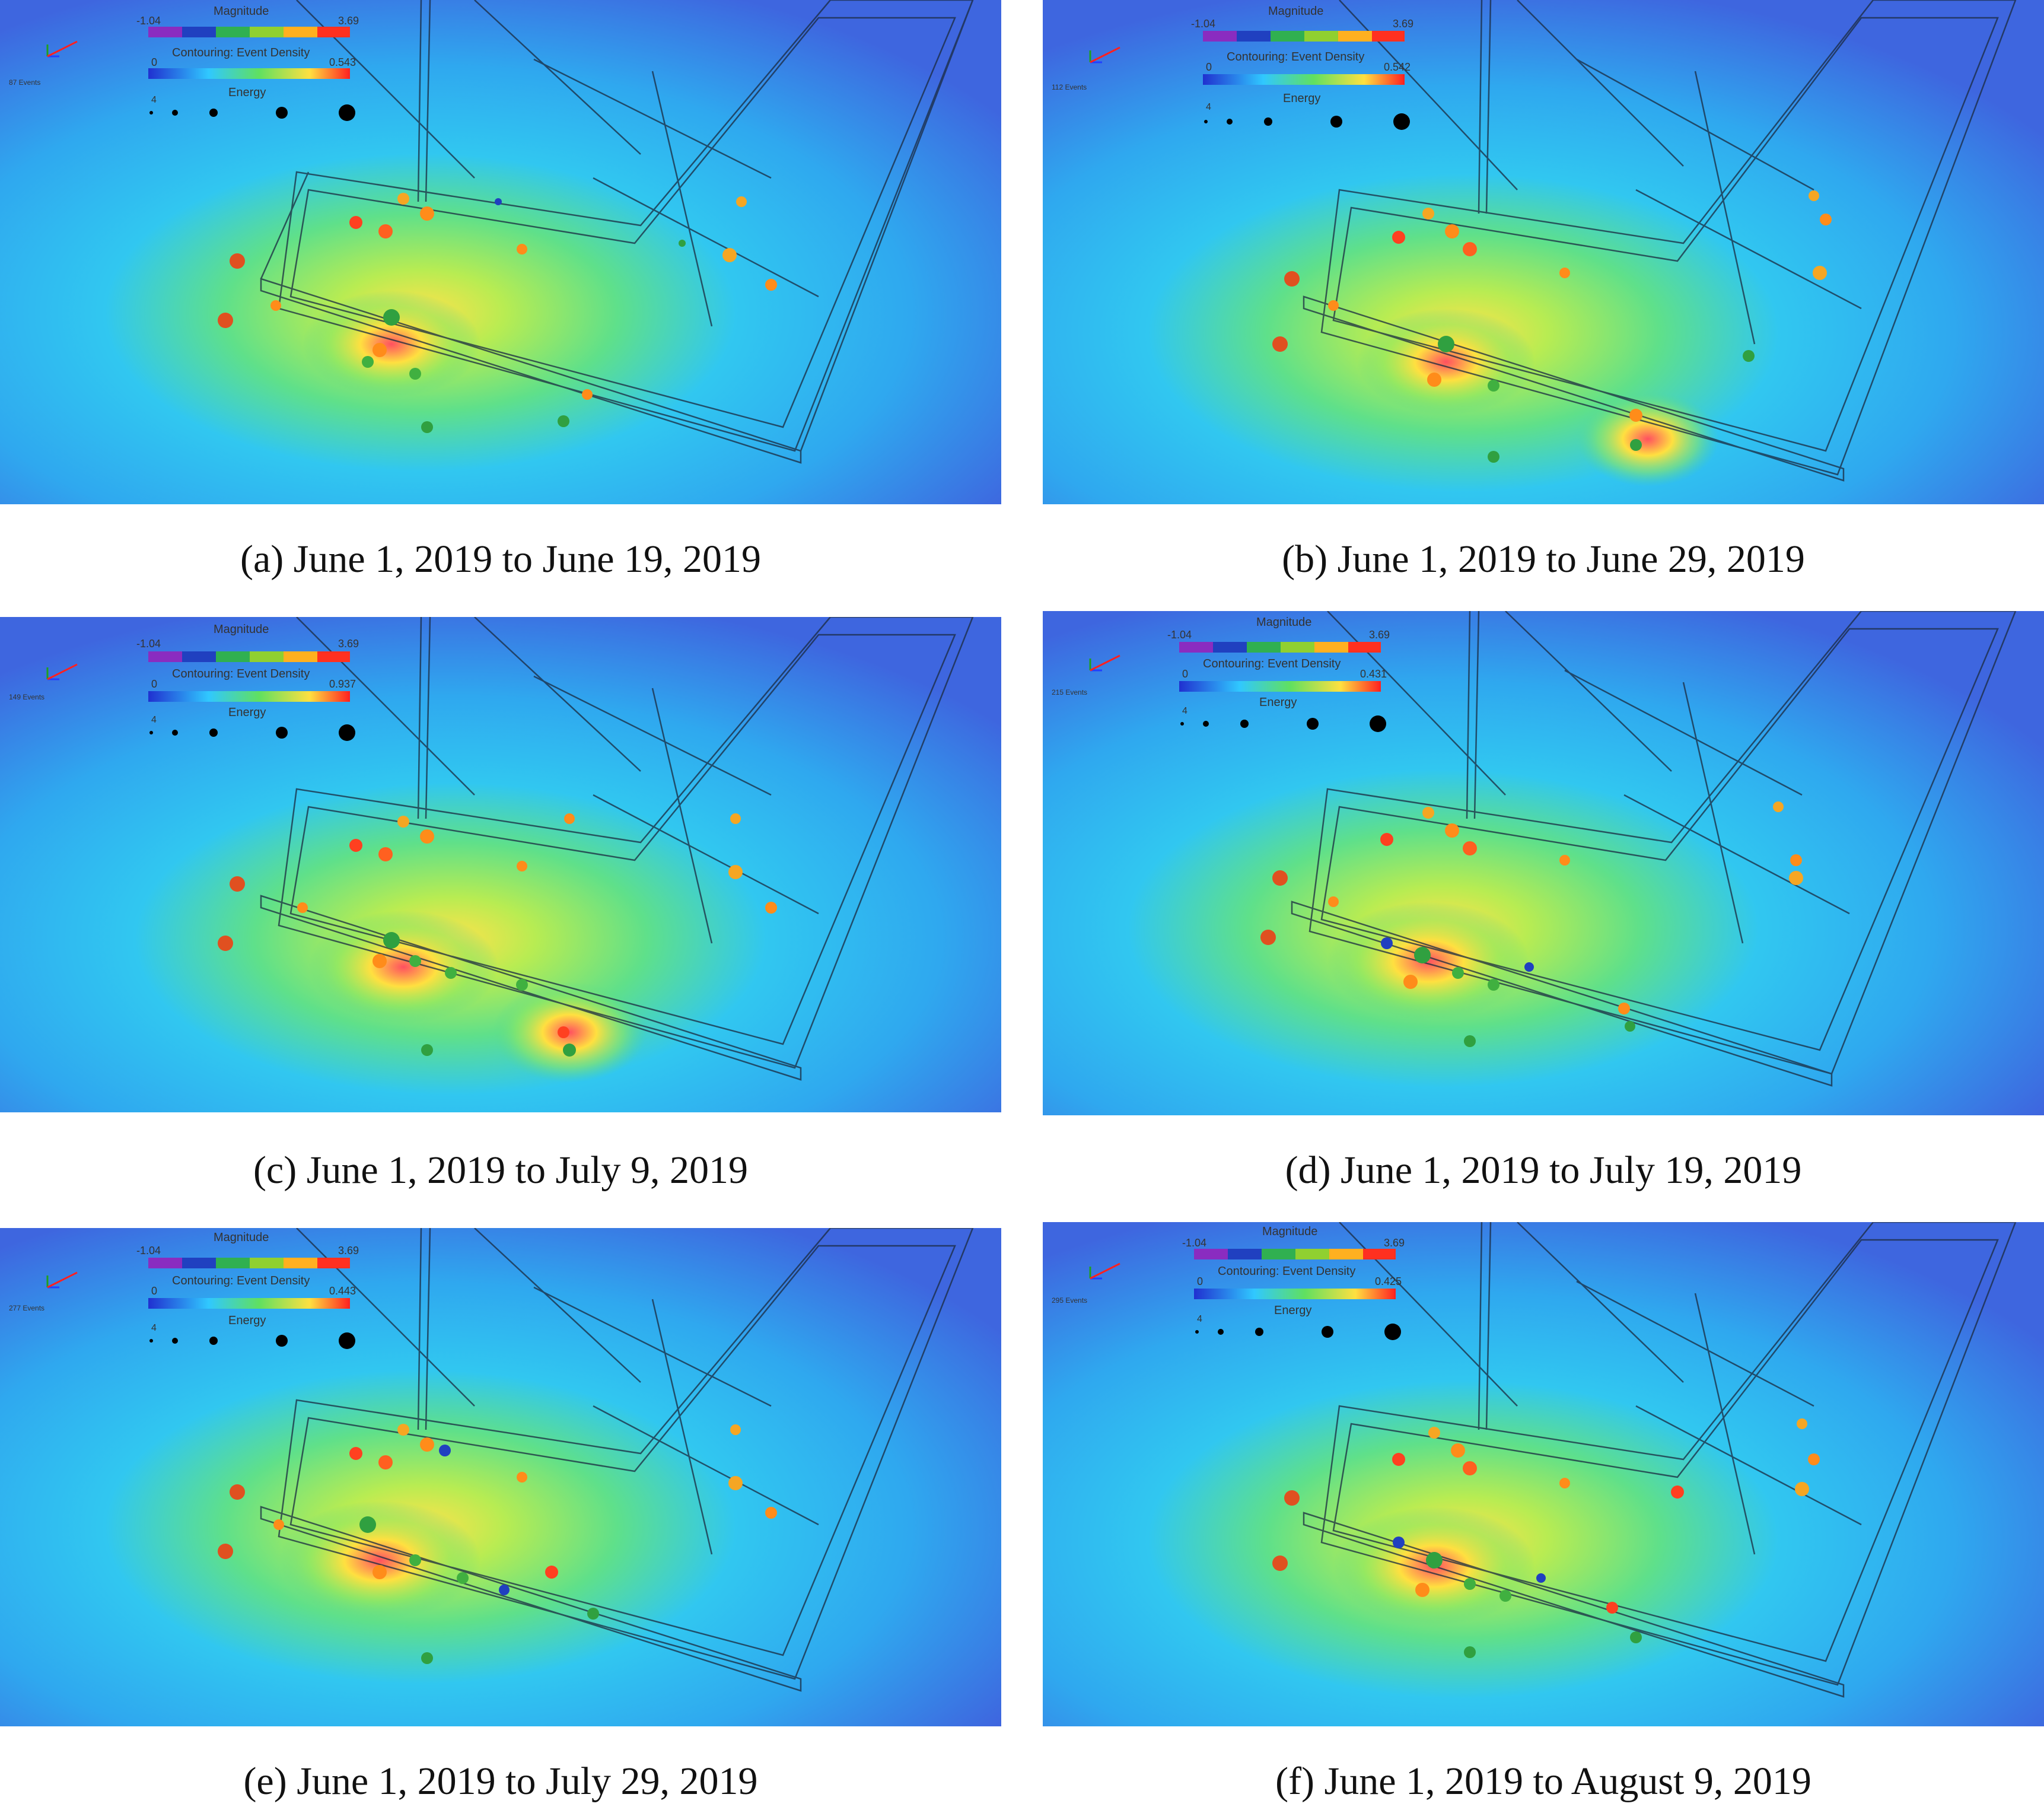 The height and width of the screenshot is (1810, 2044). Describe the element at coordinates (249, 32) in the screenshot. I see `magnitude-colorbar` at that location.